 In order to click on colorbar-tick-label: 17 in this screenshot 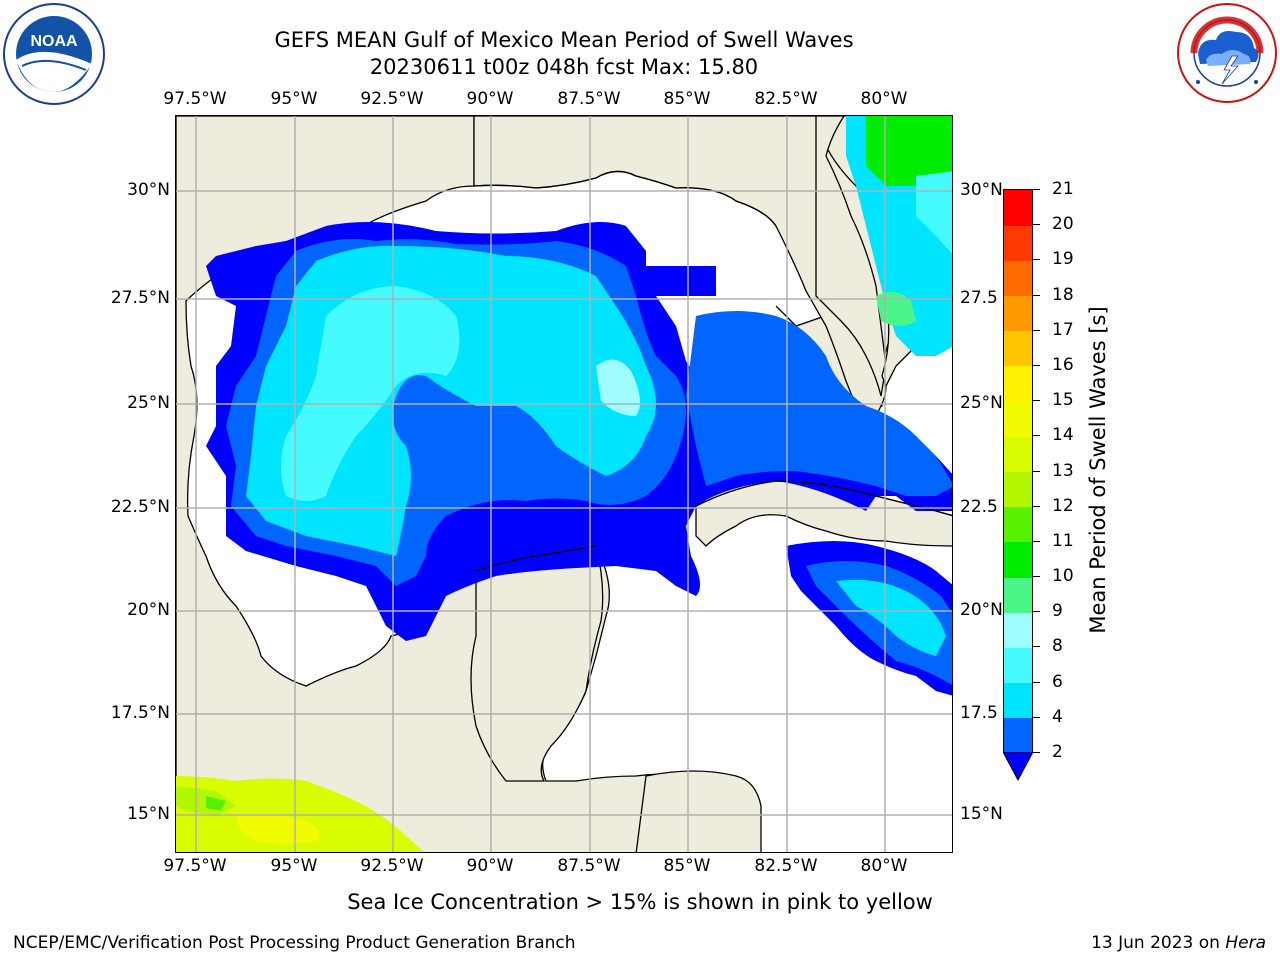, I will do `click(1063, 329)`.